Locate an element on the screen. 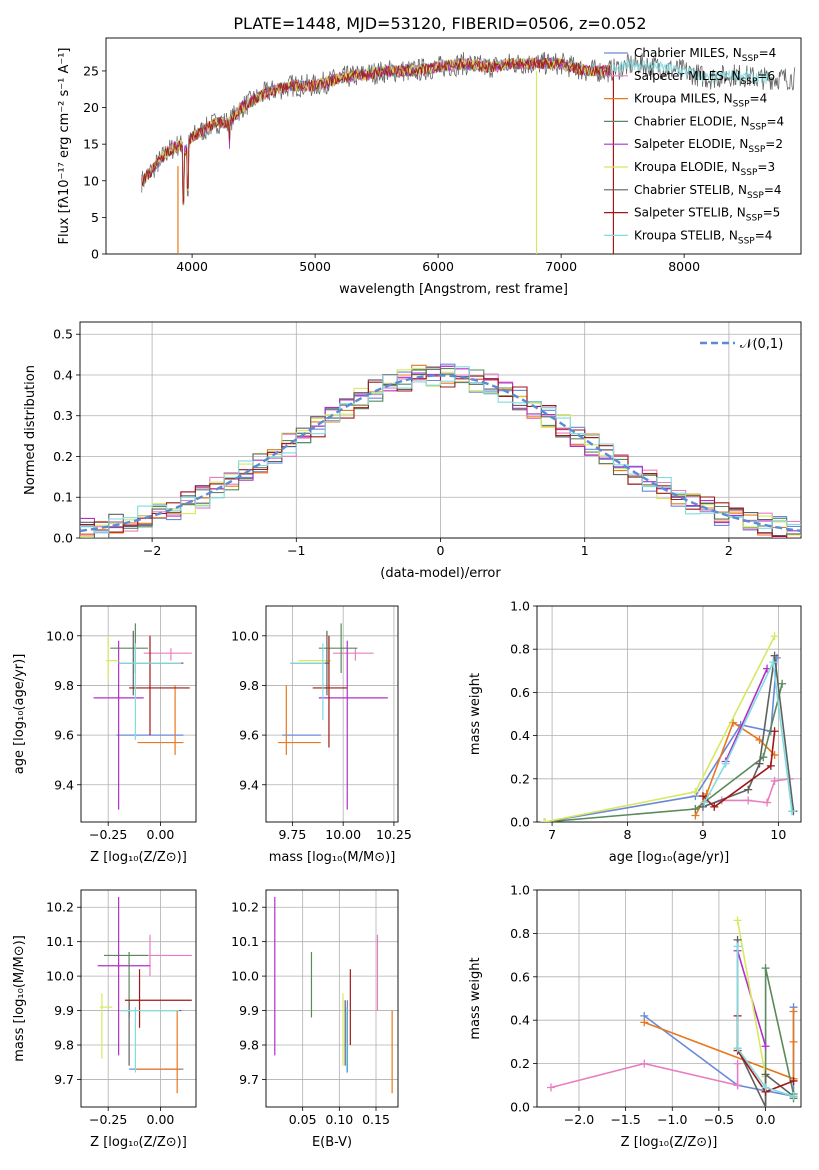  y-axis-label: Normed distribution is located at coordinates (30, 430).